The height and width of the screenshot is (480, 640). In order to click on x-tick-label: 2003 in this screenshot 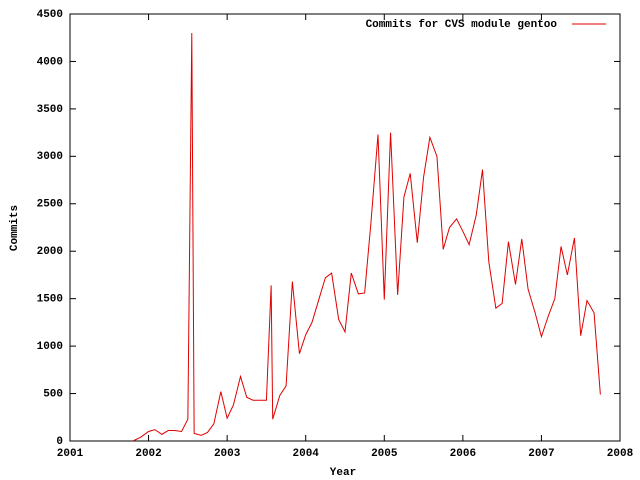, I will do `click(227, 454)`.